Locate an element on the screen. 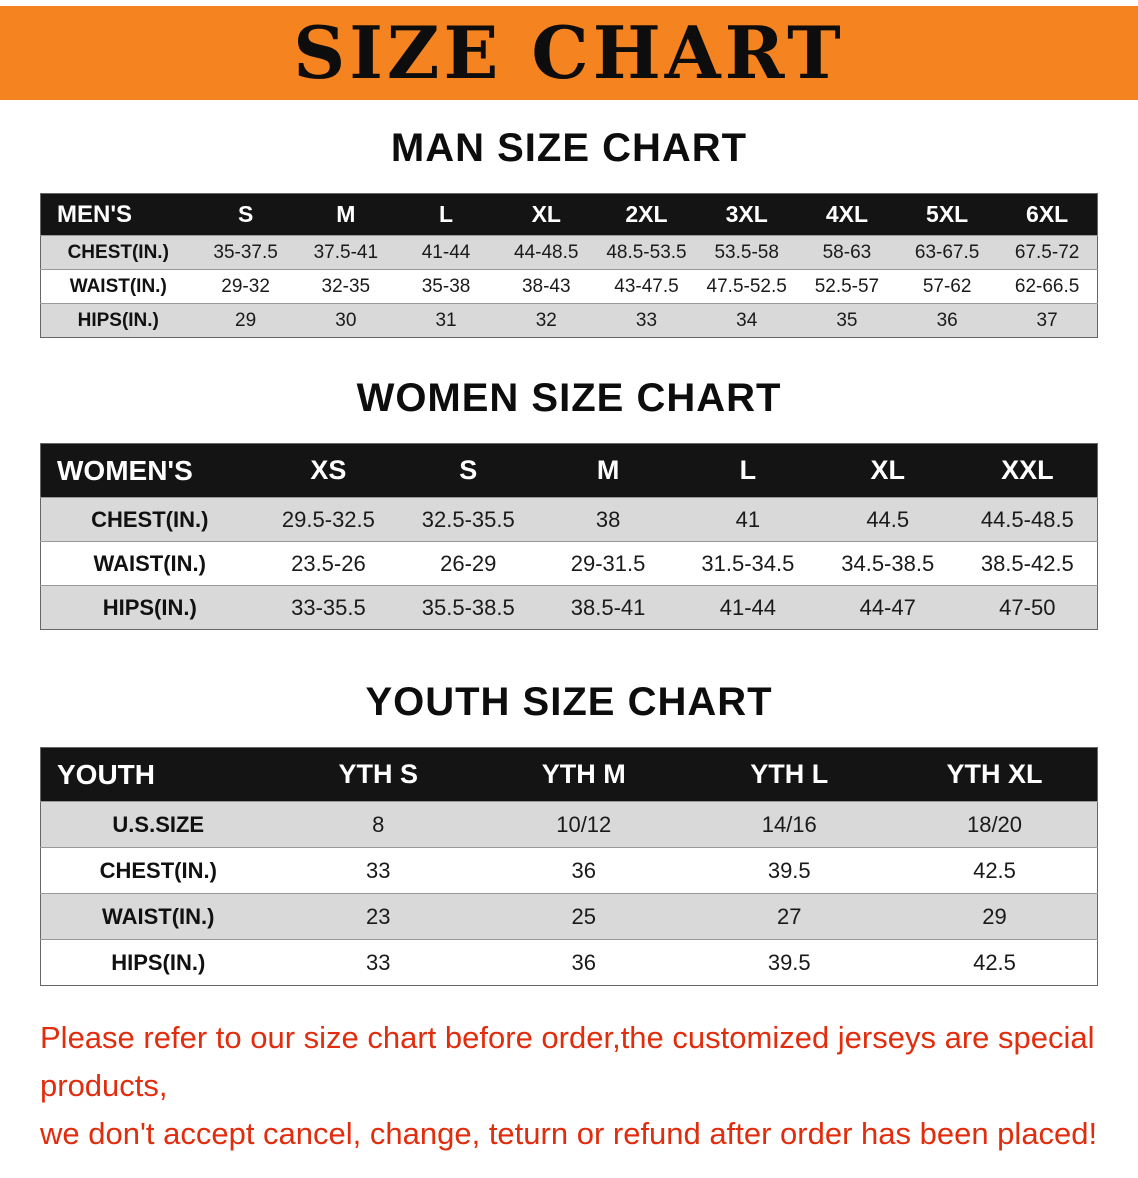 The width and height of the screenshot is (1138, 1178). table-row: WAIST(IN.) 23 25 27 29 is located at coordinates (569, 916).